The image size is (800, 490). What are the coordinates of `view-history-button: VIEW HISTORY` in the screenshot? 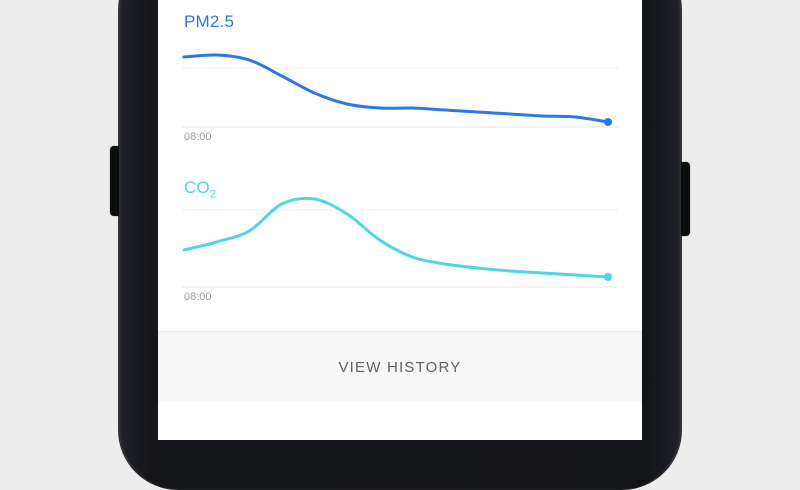 It's located at (400, 367).